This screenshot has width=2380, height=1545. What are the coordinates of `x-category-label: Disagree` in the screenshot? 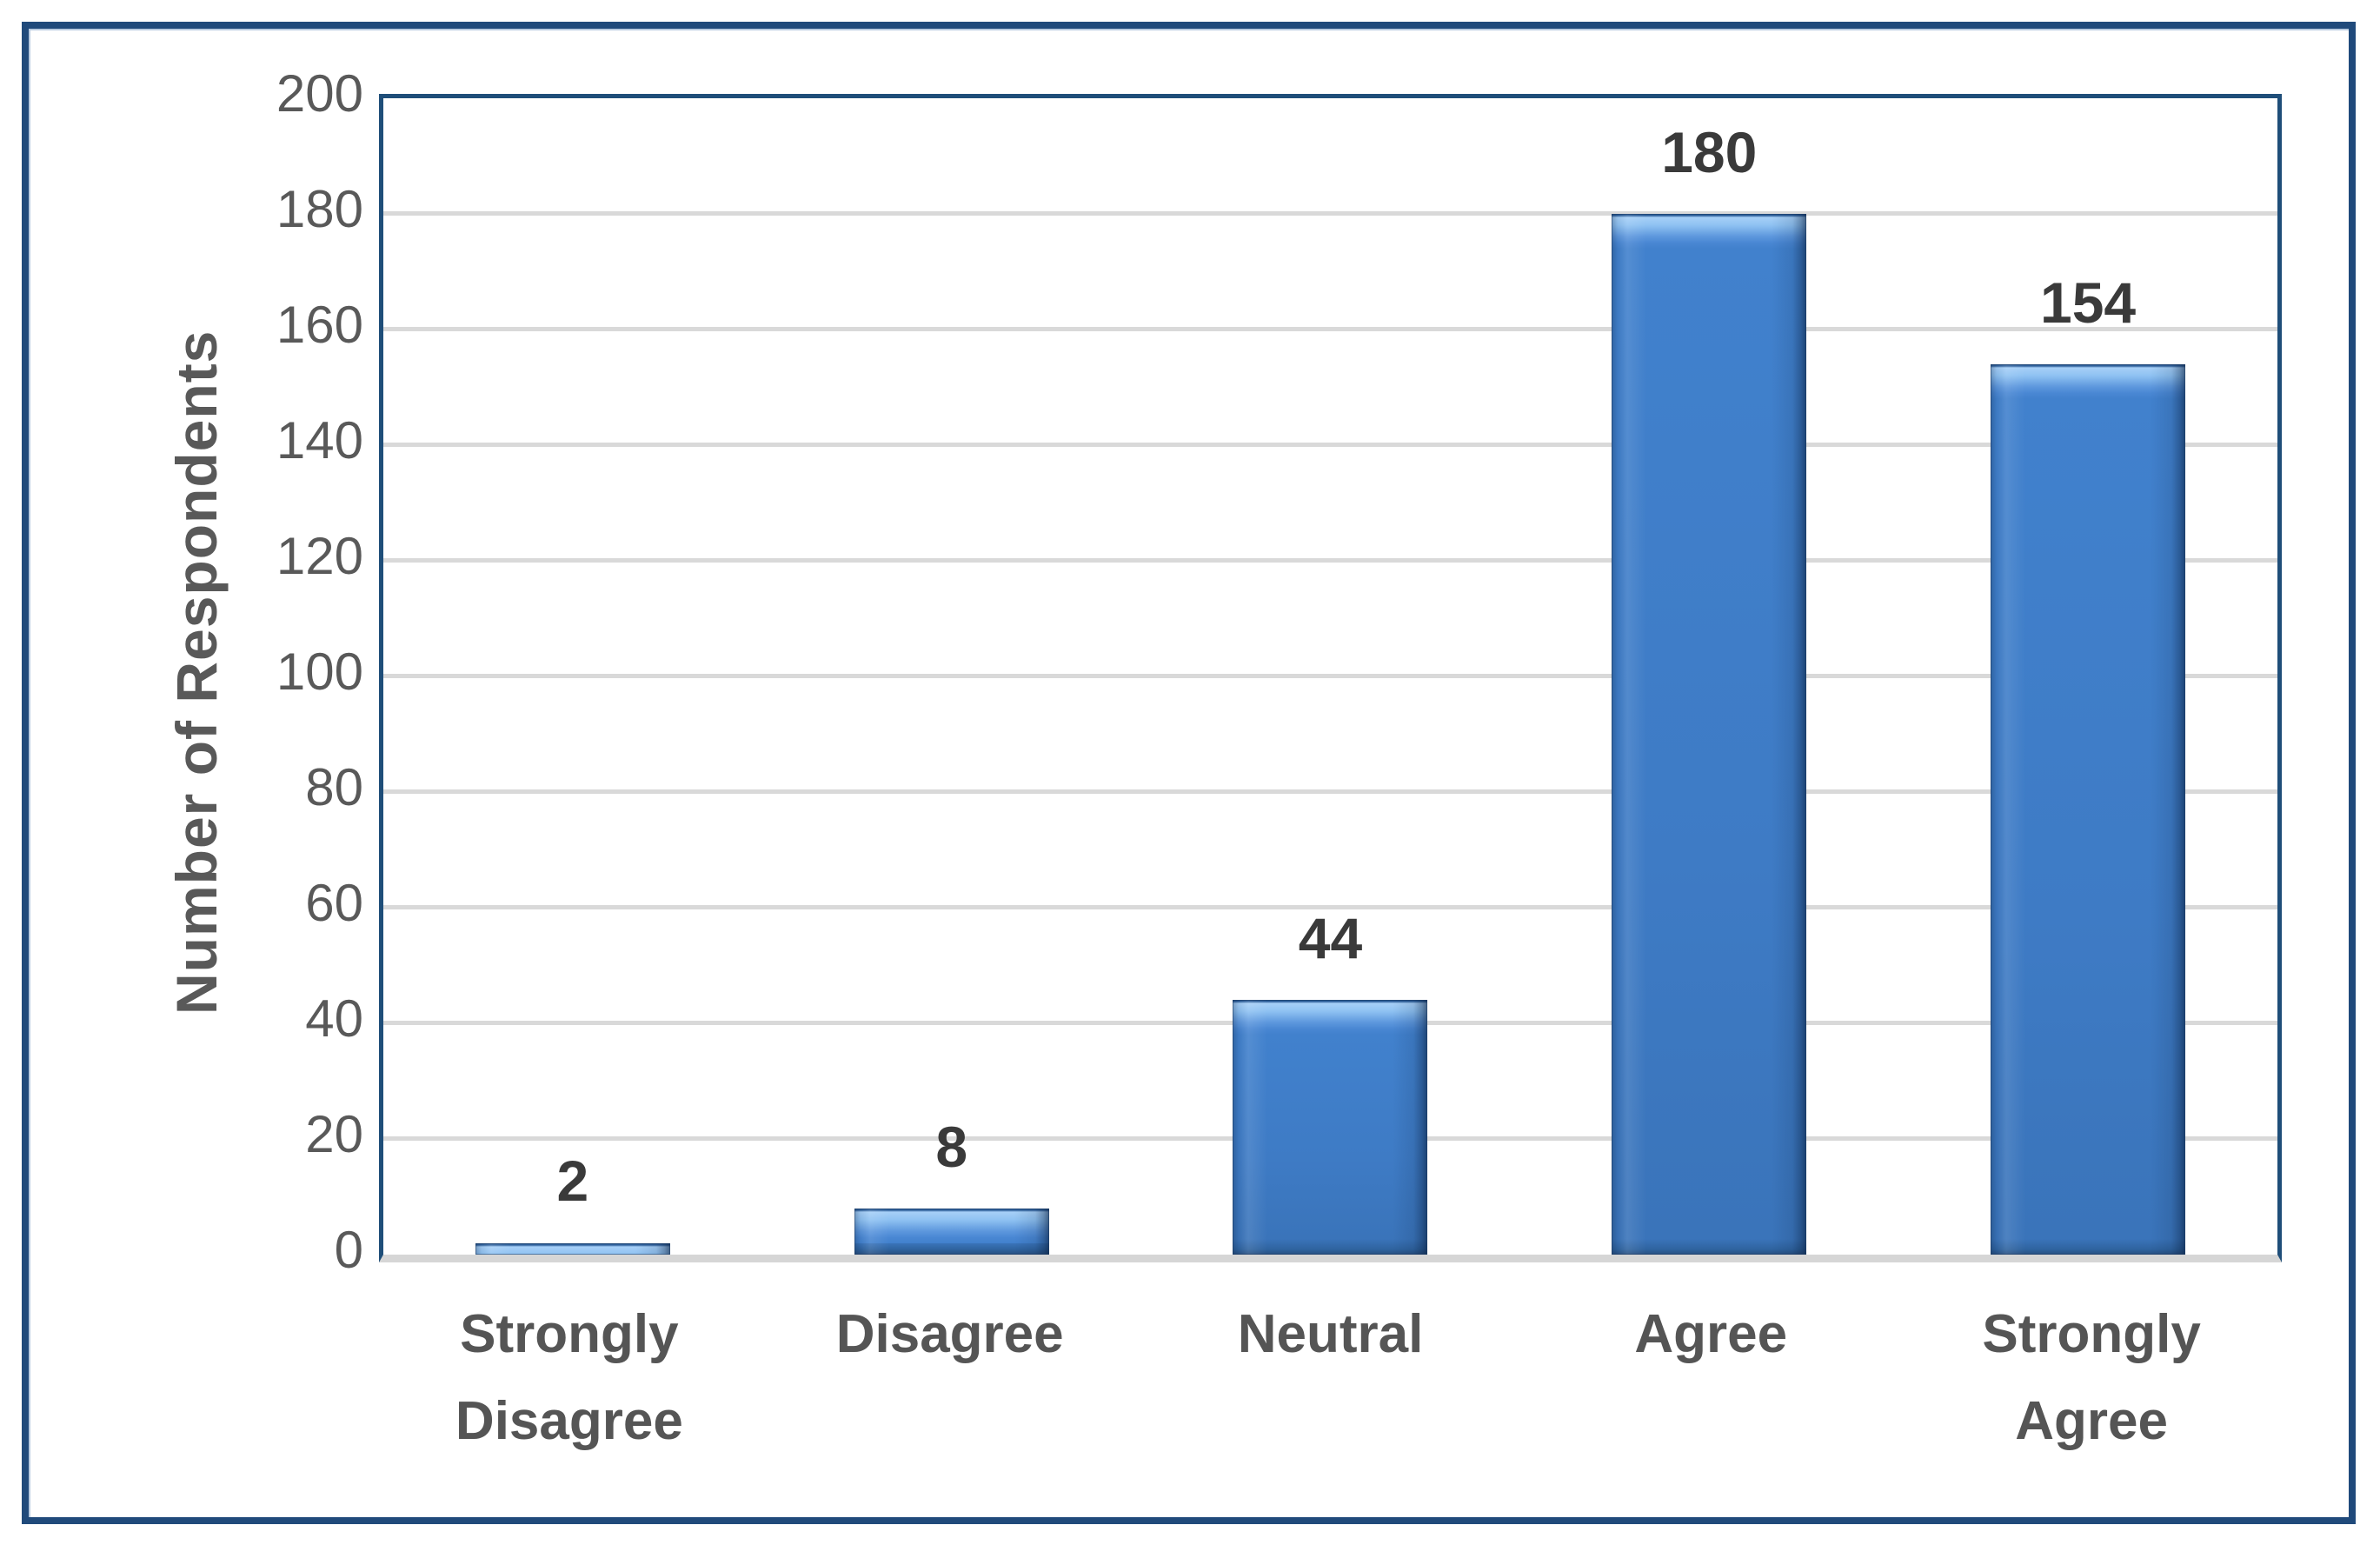 It's located at (949, 1334).